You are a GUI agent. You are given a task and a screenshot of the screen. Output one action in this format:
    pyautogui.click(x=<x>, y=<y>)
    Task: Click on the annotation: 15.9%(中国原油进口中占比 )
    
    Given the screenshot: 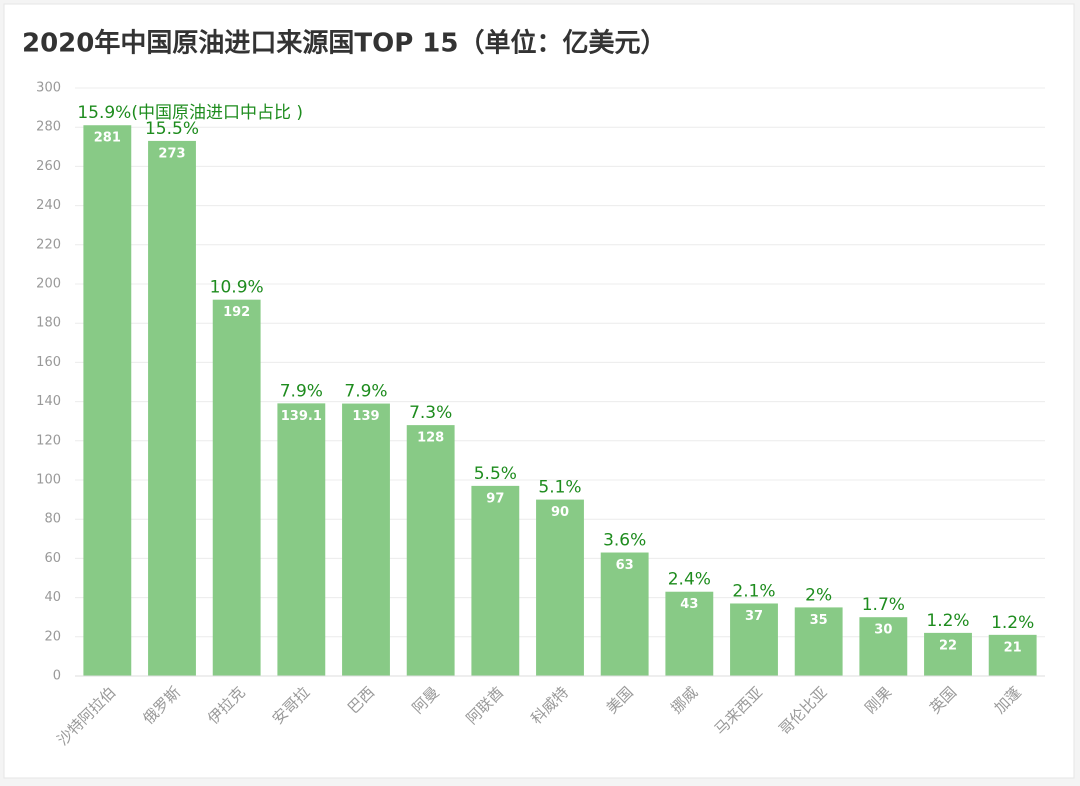 What is the action you would take?
    pyautogui.click(x=190, y=113)
    